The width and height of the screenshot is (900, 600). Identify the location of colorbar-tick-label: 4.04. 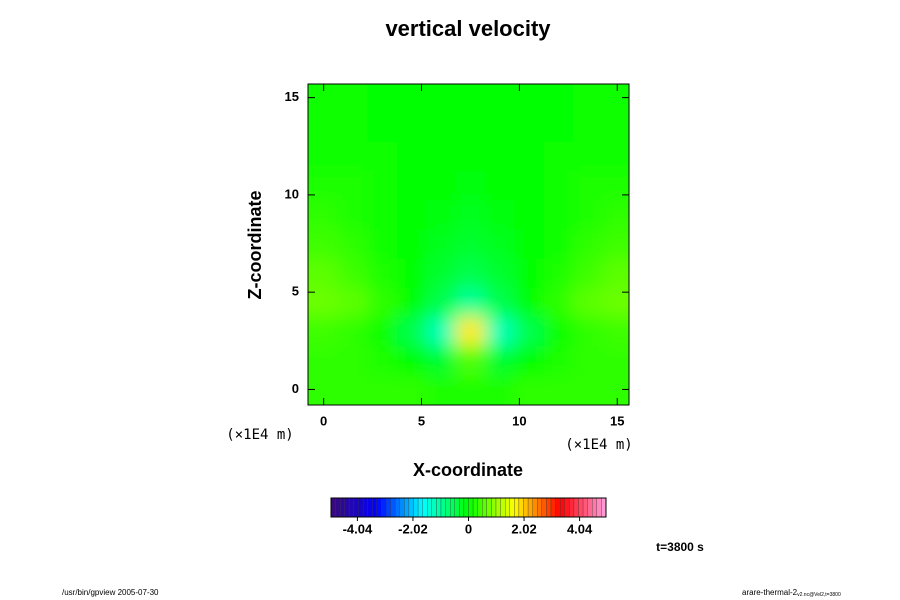
(580, 528).